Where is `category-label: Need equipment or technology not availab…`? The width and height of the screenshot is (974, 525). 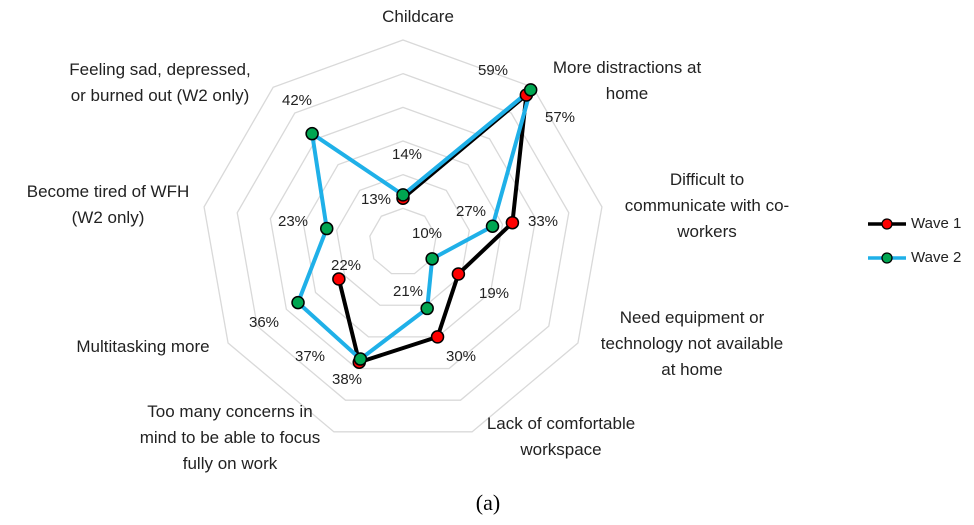
category-label: Need equipment or technology not availab… is located at coordinates (692, 343).